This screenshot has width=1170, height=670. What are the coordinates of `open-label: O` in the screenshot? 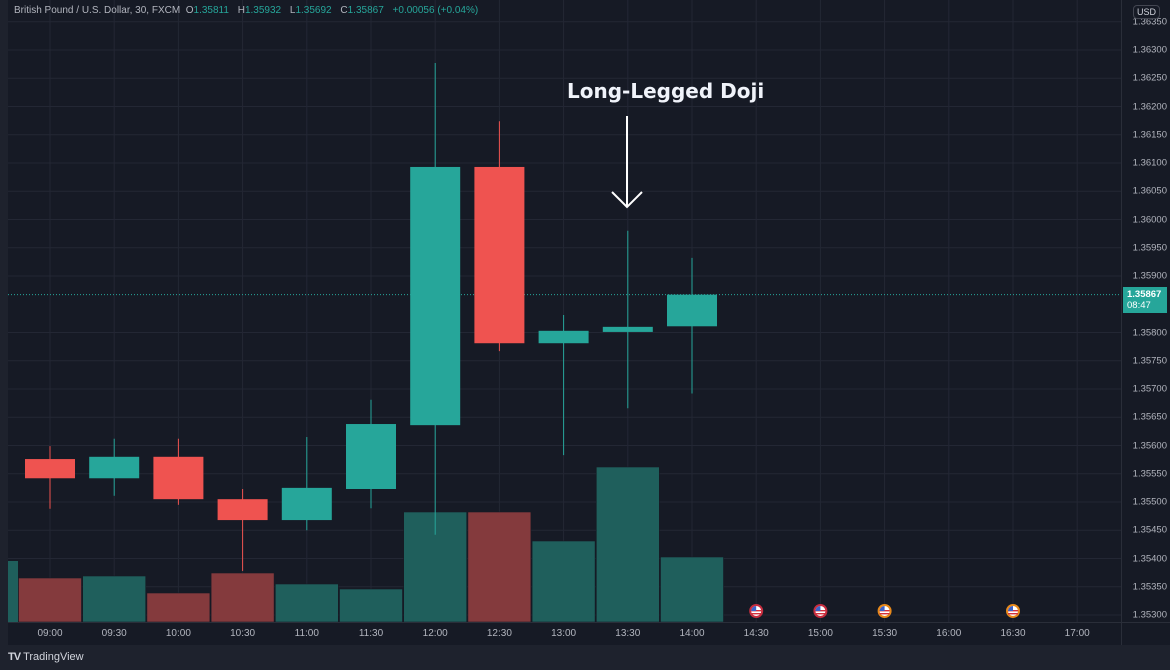 It's located at (189, 10).